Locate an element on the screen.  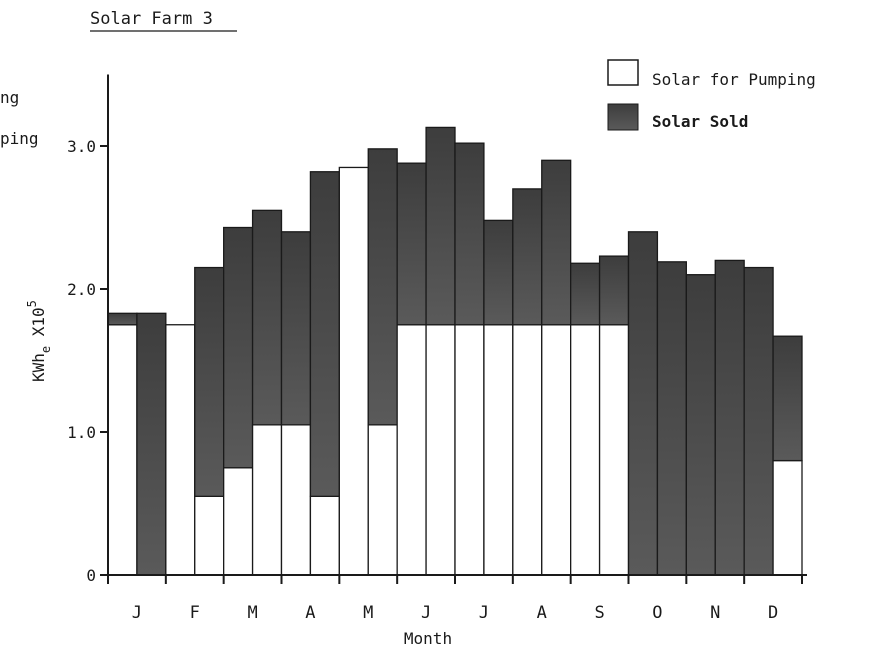
y-axis-label-superscript: 5 is located at coordinates (32, 303).